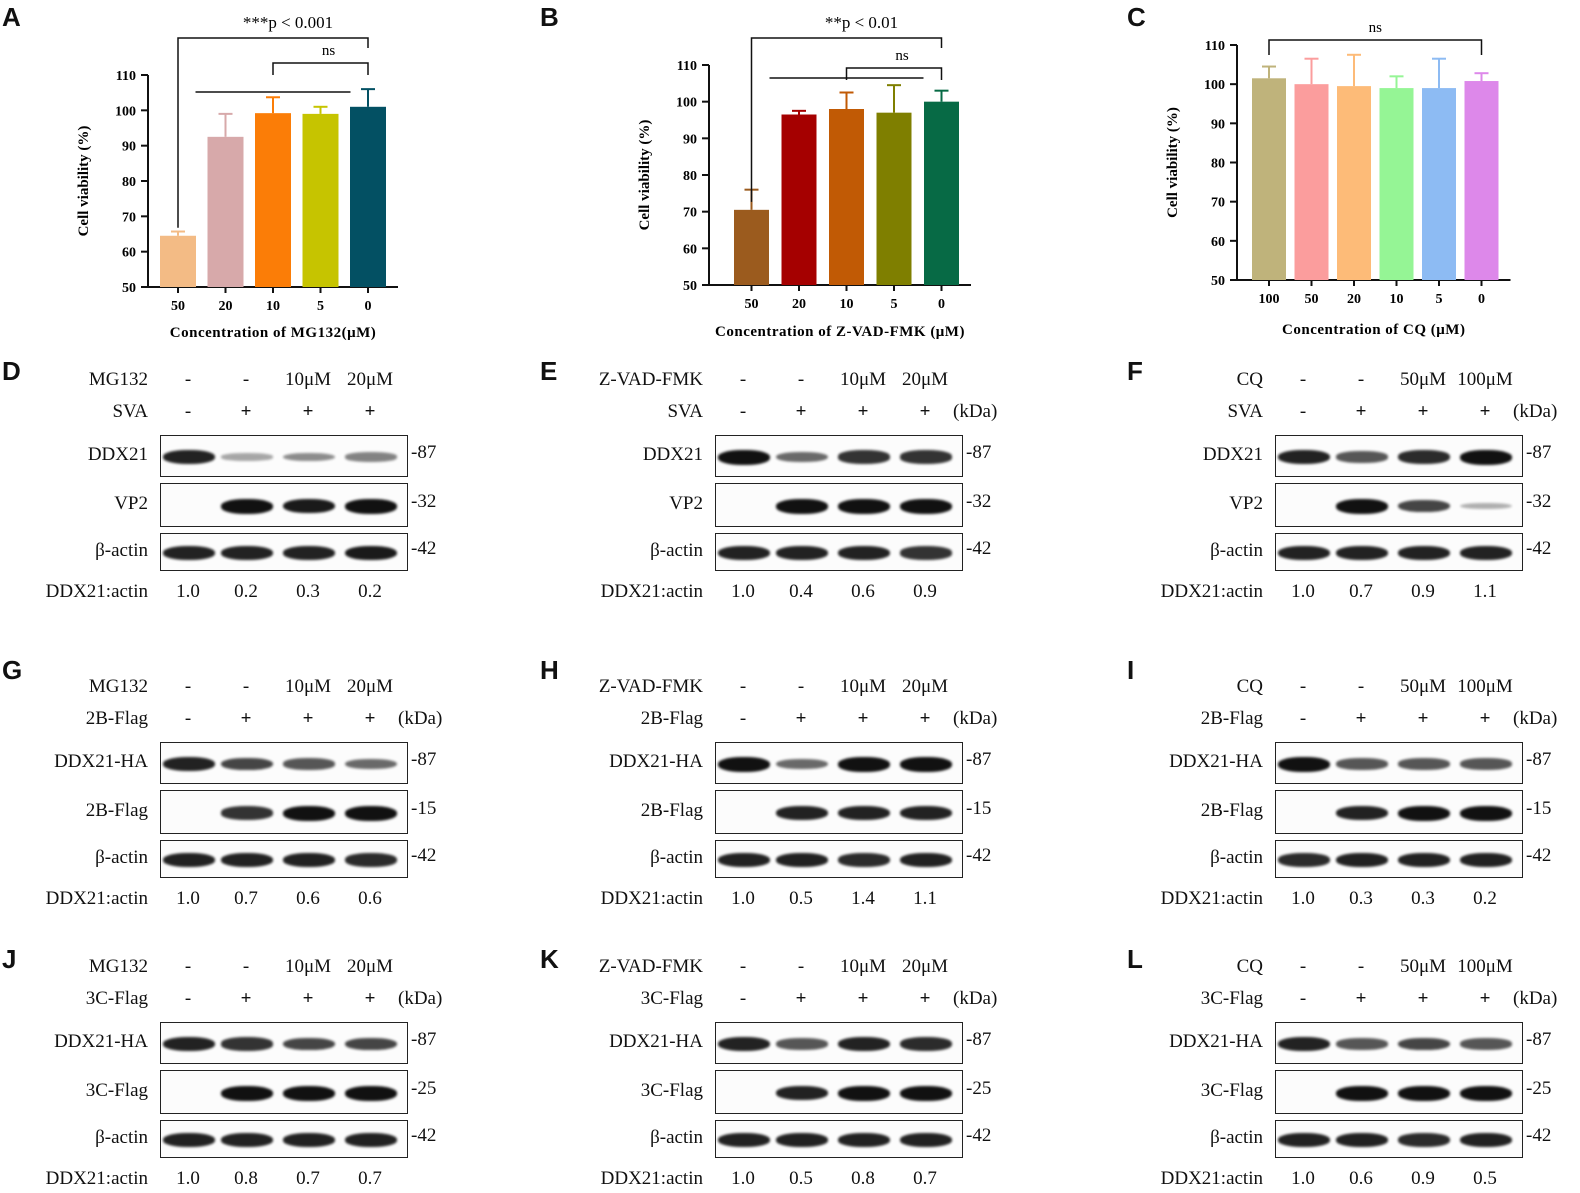 This screenshot has height=1193, width=1580. Describe the element at coordinates (840, 332) in the screenshot. I see `x-axis-label: Concentration of Z-VAD-FMK (μM)` at that location.